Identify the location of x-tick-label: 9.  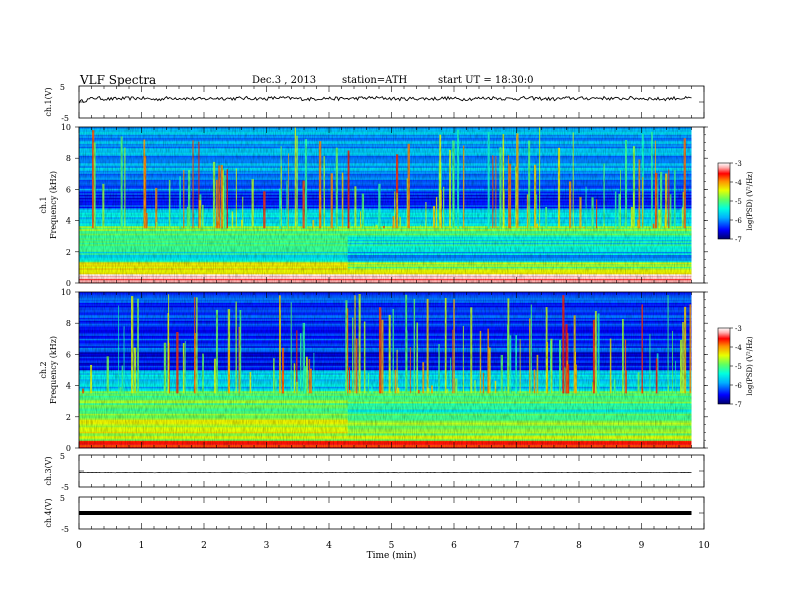
(642, 546).